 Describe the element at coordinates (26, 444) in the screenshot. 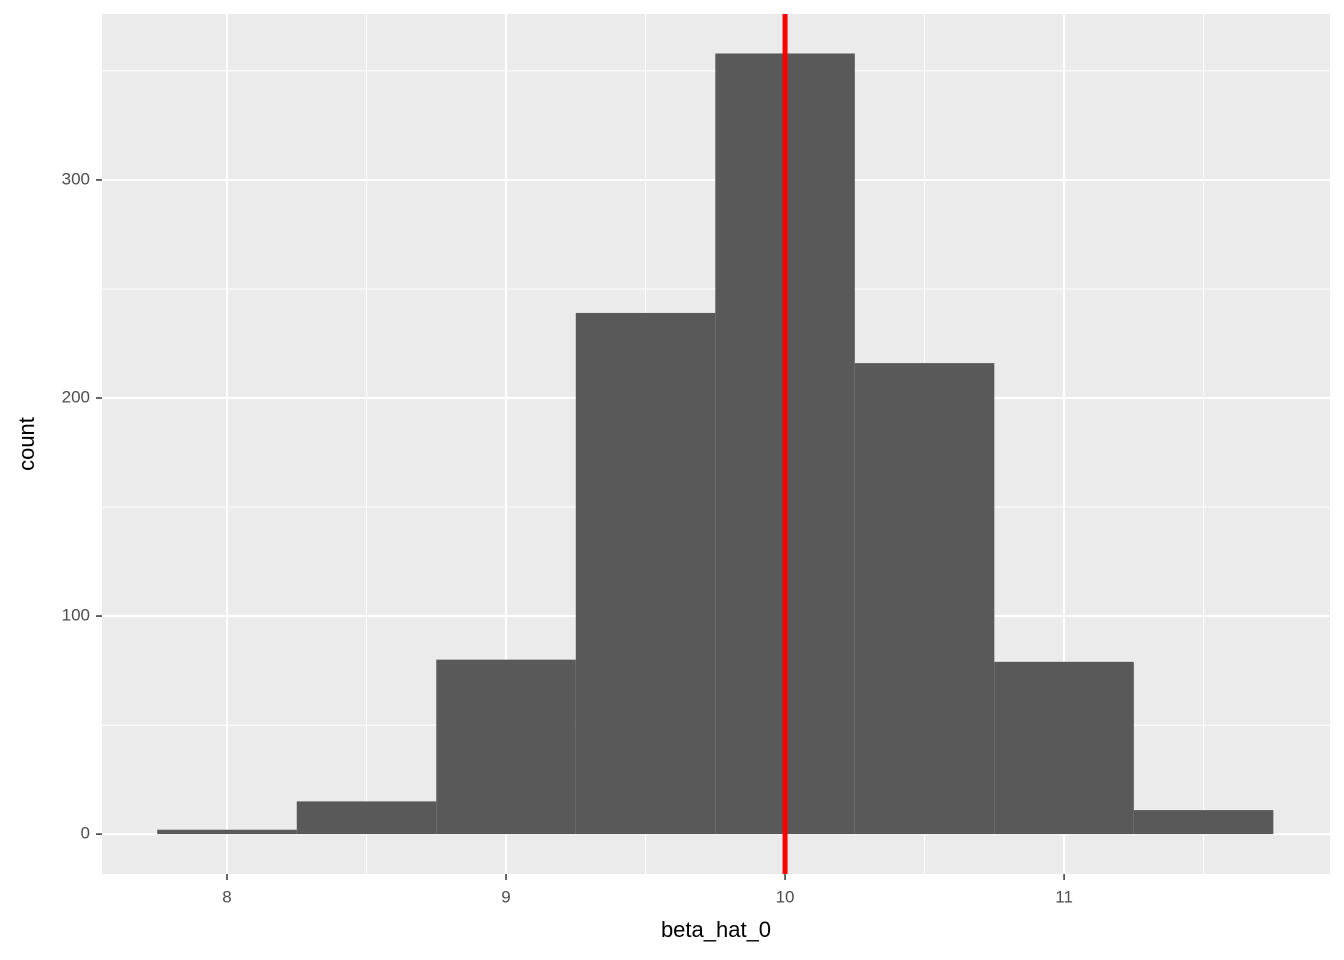

I see `y-axis-title: count` at that location.